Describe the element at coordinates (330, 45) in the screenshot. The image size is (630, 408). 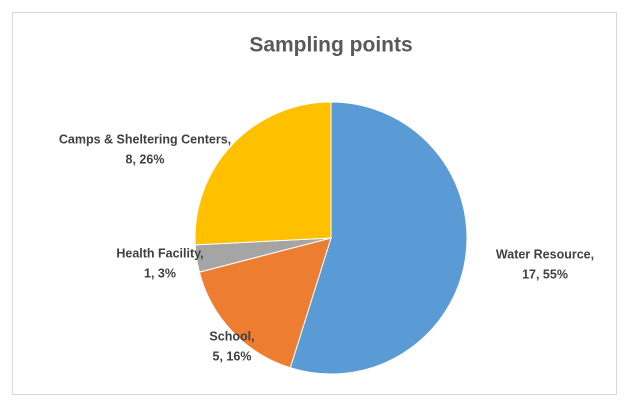
I see `chart-title: Sampling points` at that location.